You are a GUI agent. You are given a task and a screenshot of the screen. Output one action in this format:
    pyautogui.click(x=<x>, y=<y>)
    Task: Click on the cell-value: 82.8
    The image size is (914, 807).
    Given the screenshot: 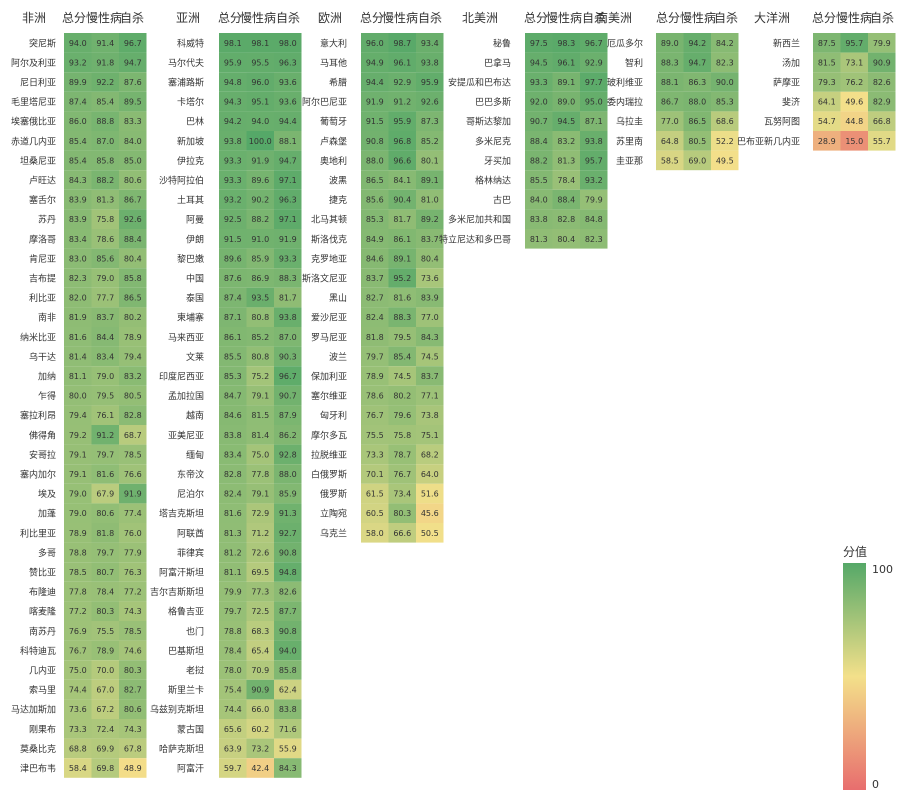 What is the action you would take?
    pyautogui.click(x=233, y=474)
    